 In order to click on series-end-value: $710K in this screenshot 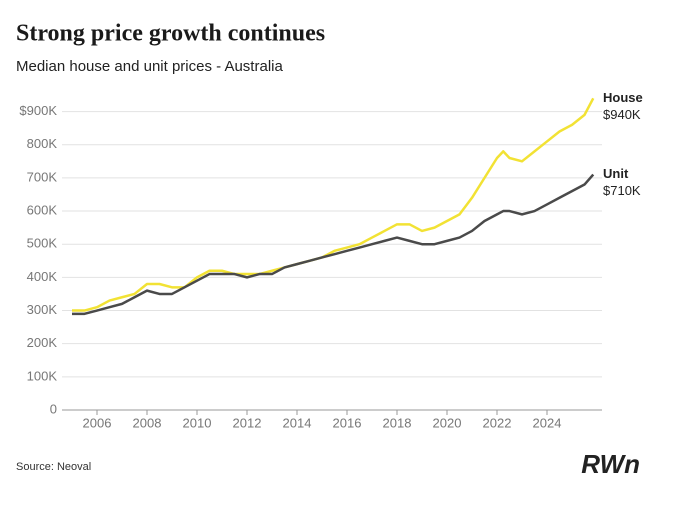, I will do `click(622, 190)`.